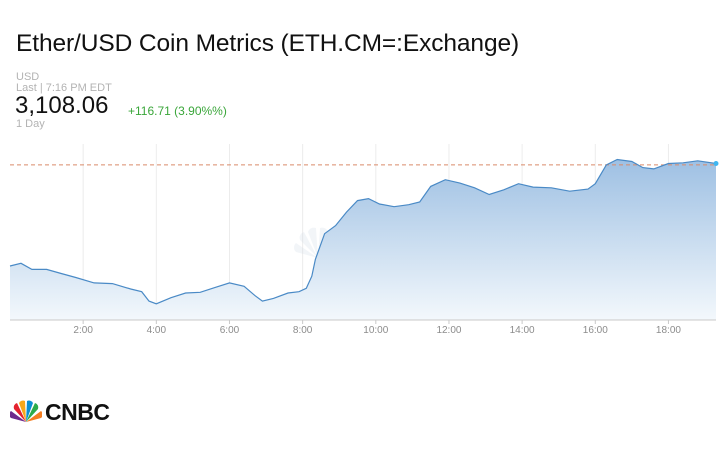 The height and width of the screenshot is (450, 720). Describe the element at coordinates (62, 105) in the screenshot. I see `last-price: 3,108.06` at that location.